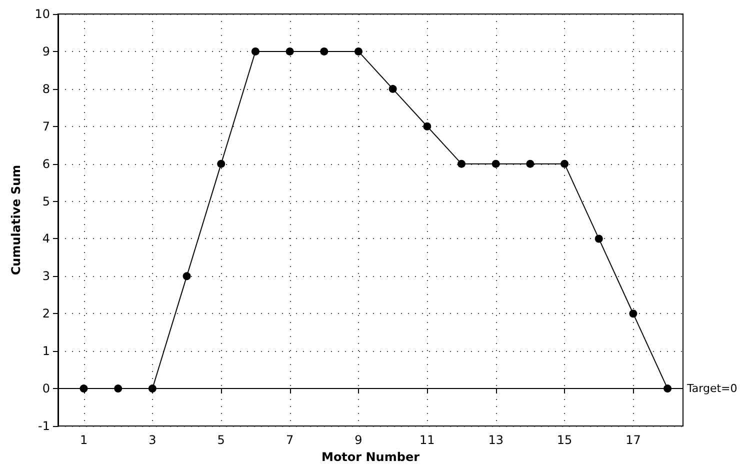 The image size is (745, 471). Describe the element at coordinates (46, 89) in the screenshot. I see `y-tick-label: 8` at that location.